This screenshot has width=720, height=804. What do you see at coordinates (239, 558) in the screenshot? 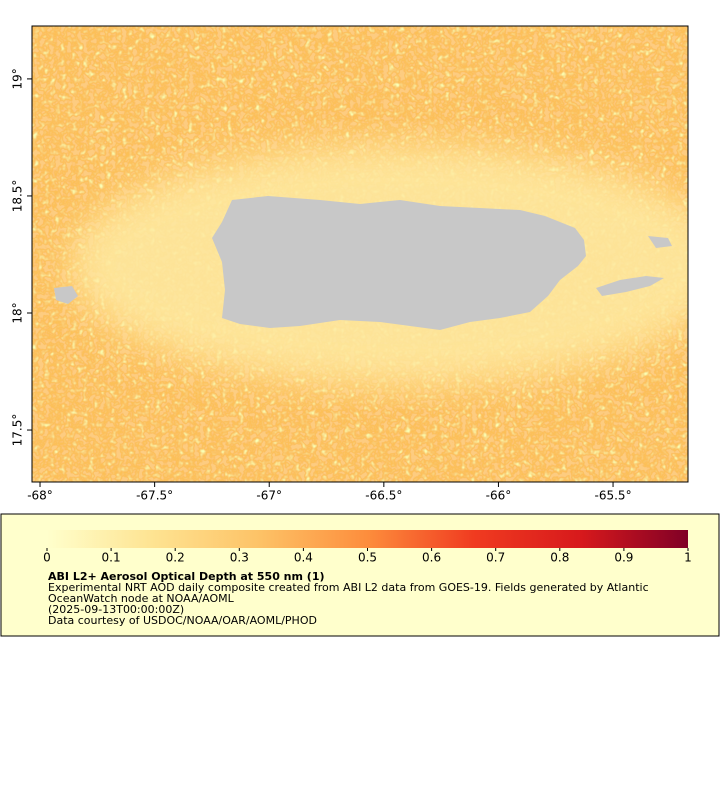
I see `colorbar-tick-label: 0.3` at bounding box center [239, 558].